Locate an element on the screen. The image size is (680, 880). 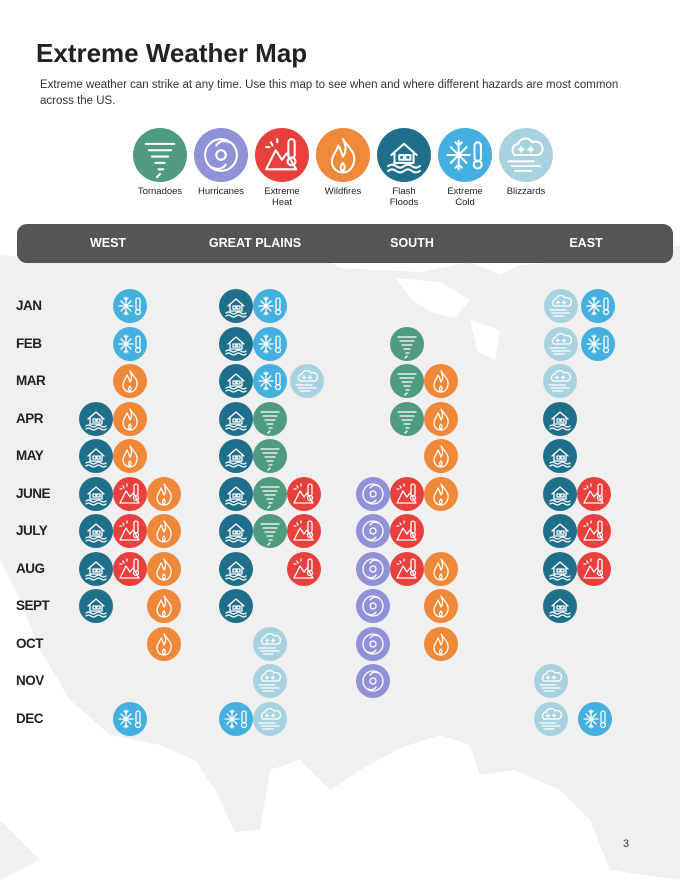
cell-south-nov-hurricane is located at coordinates (373, 681).